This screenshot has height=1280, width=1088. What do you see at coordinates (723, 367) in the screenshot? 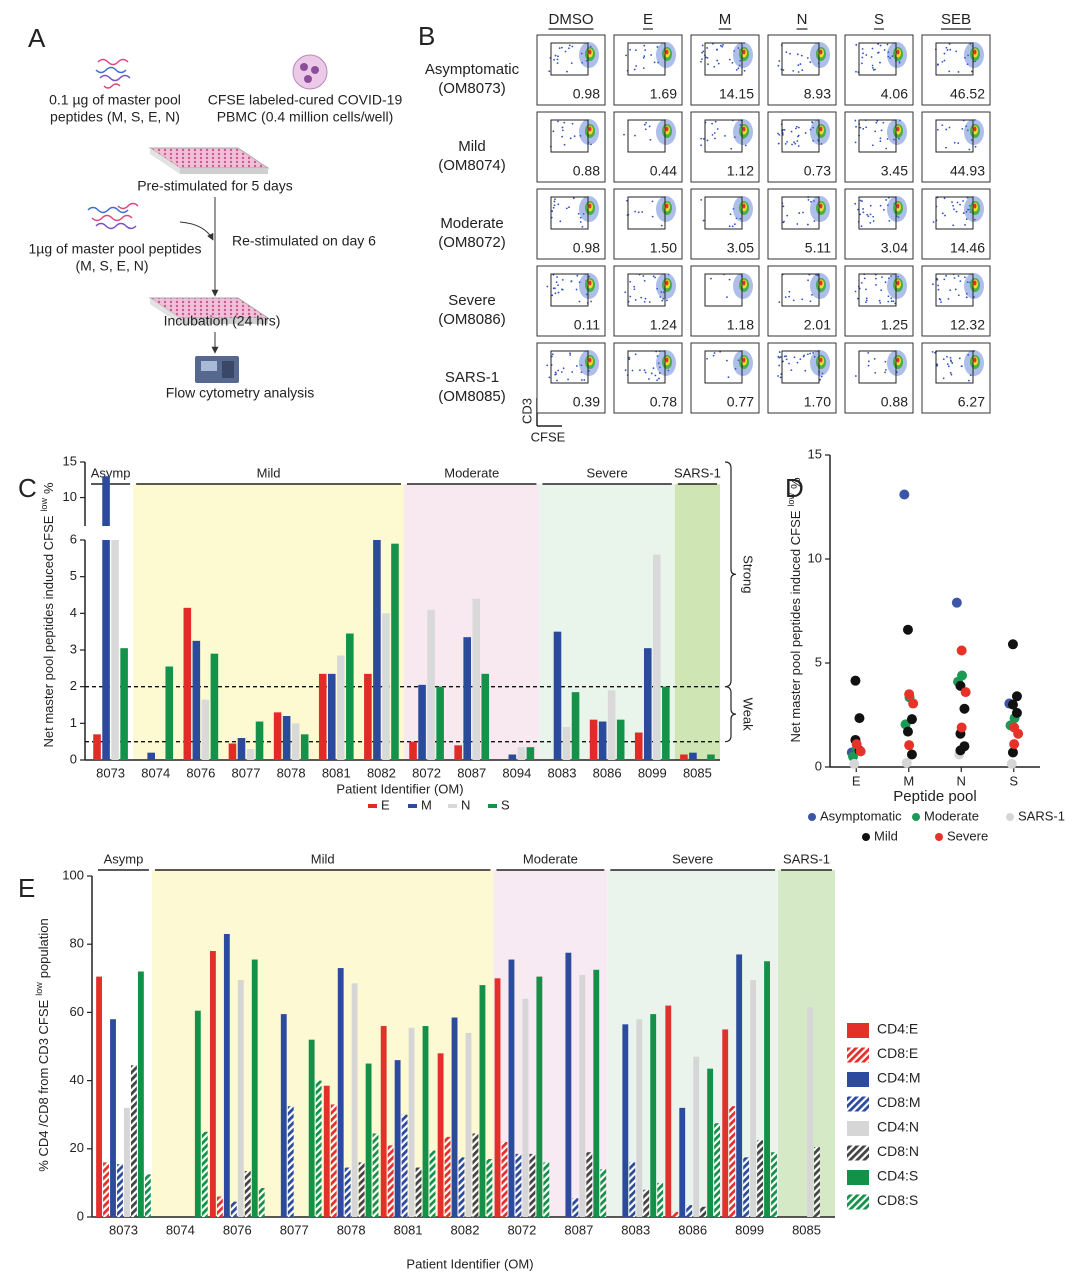
I see `gate` at bounding box center [723, 367].